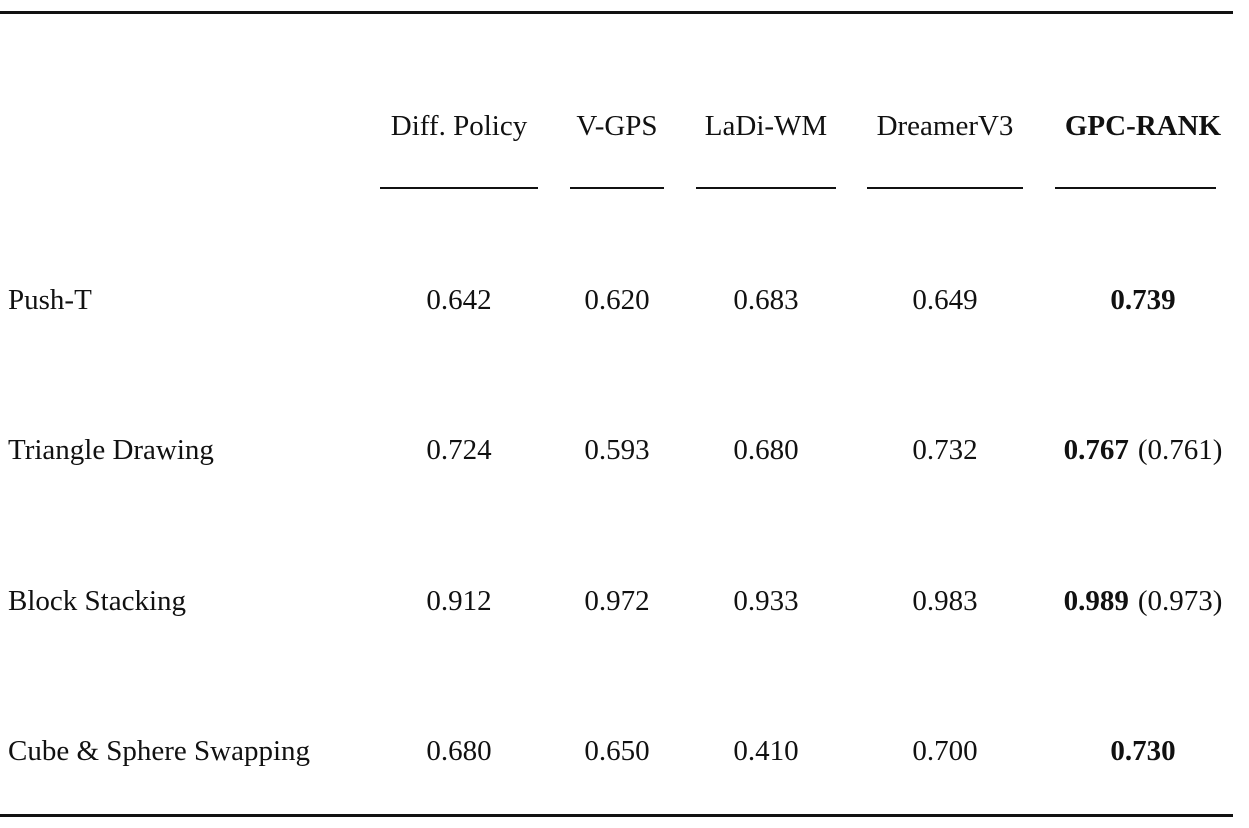 The width and height of the screenshot is (1249, 828). I want to click on best-value-cell: 0.730, so click(1143, 751).